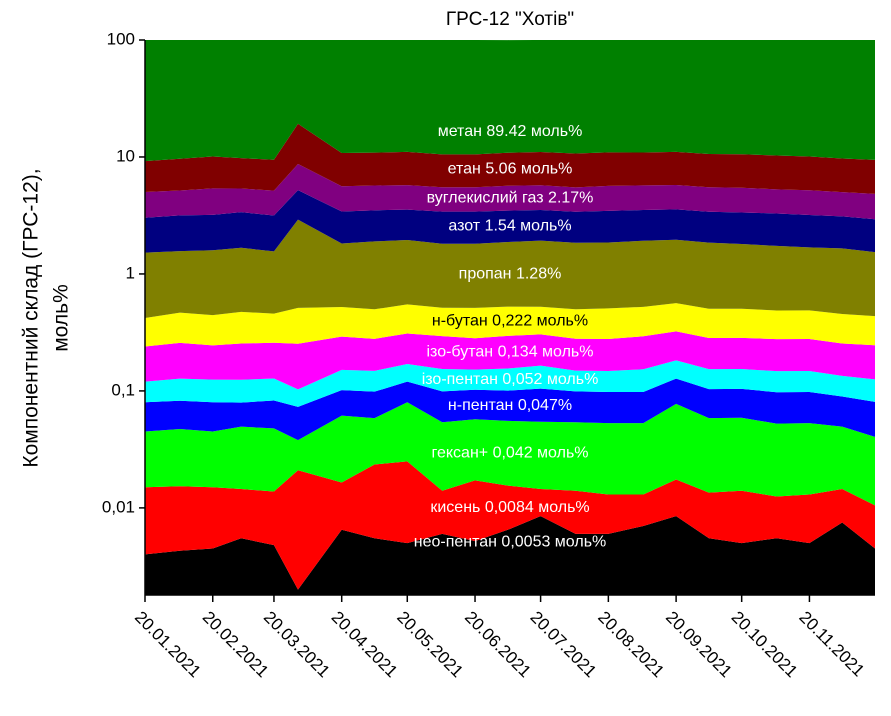 The height and width of the screenshot is (716, 891). I want to click on chart-title: ГРС-12 "Хотів", so click(510, 19).